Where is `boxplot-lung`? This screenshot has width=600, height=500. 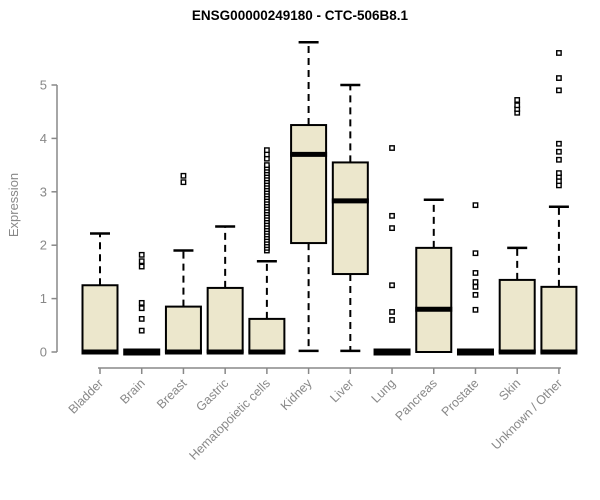 boxplot-lung is located at coordinates (392, 250).